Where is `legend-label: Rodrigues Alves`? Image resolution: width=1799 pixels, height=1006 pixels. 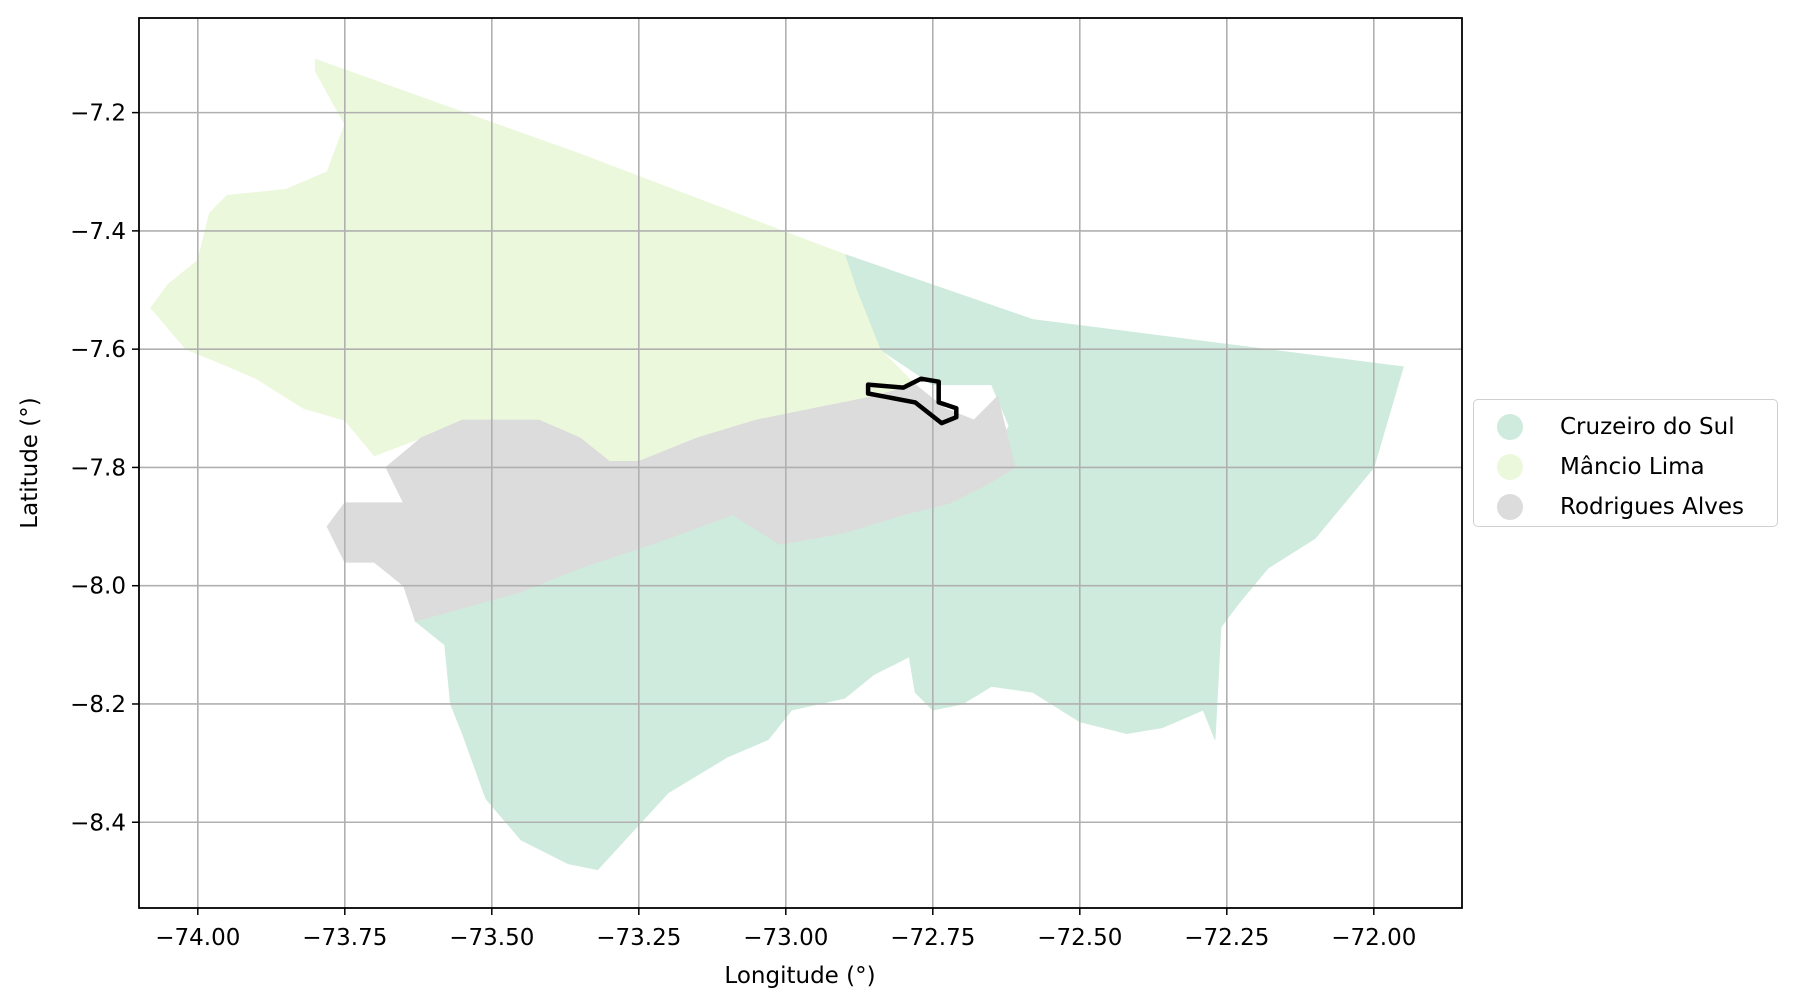
legend-label: Rodrigues Alves is located at coordinates (1652, 507).